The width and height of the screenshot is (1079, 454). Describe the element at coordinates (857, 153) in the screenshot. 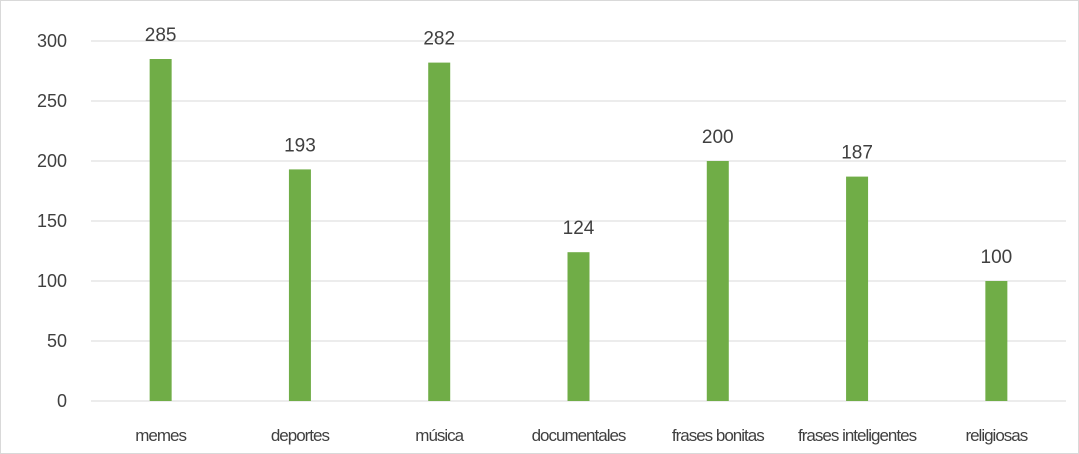

I see `data-label: 187` at that location.